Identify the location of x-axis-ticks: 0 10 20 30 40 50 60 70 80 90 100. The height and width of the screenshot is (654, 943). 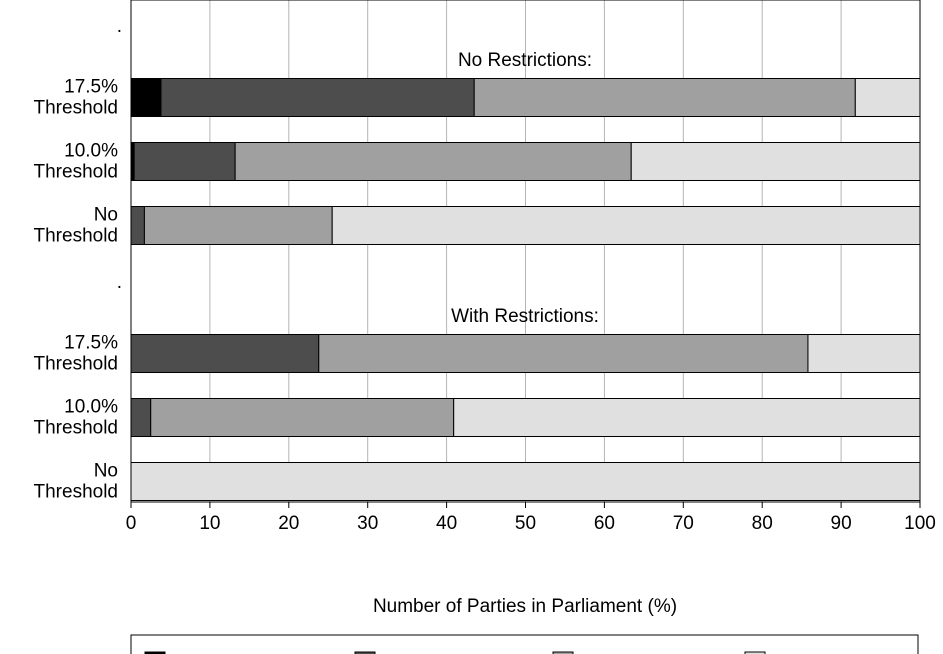
(531, 518).